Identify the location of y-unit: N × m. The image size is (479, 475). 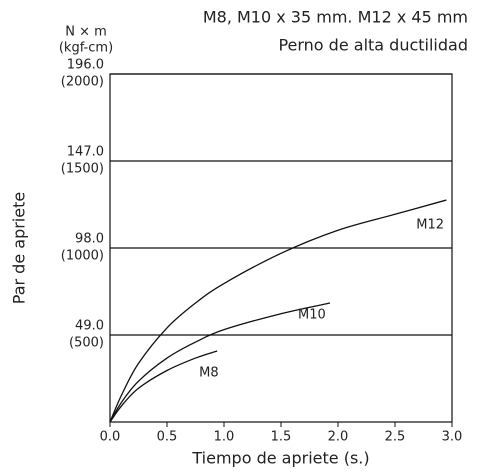
(86, 32).